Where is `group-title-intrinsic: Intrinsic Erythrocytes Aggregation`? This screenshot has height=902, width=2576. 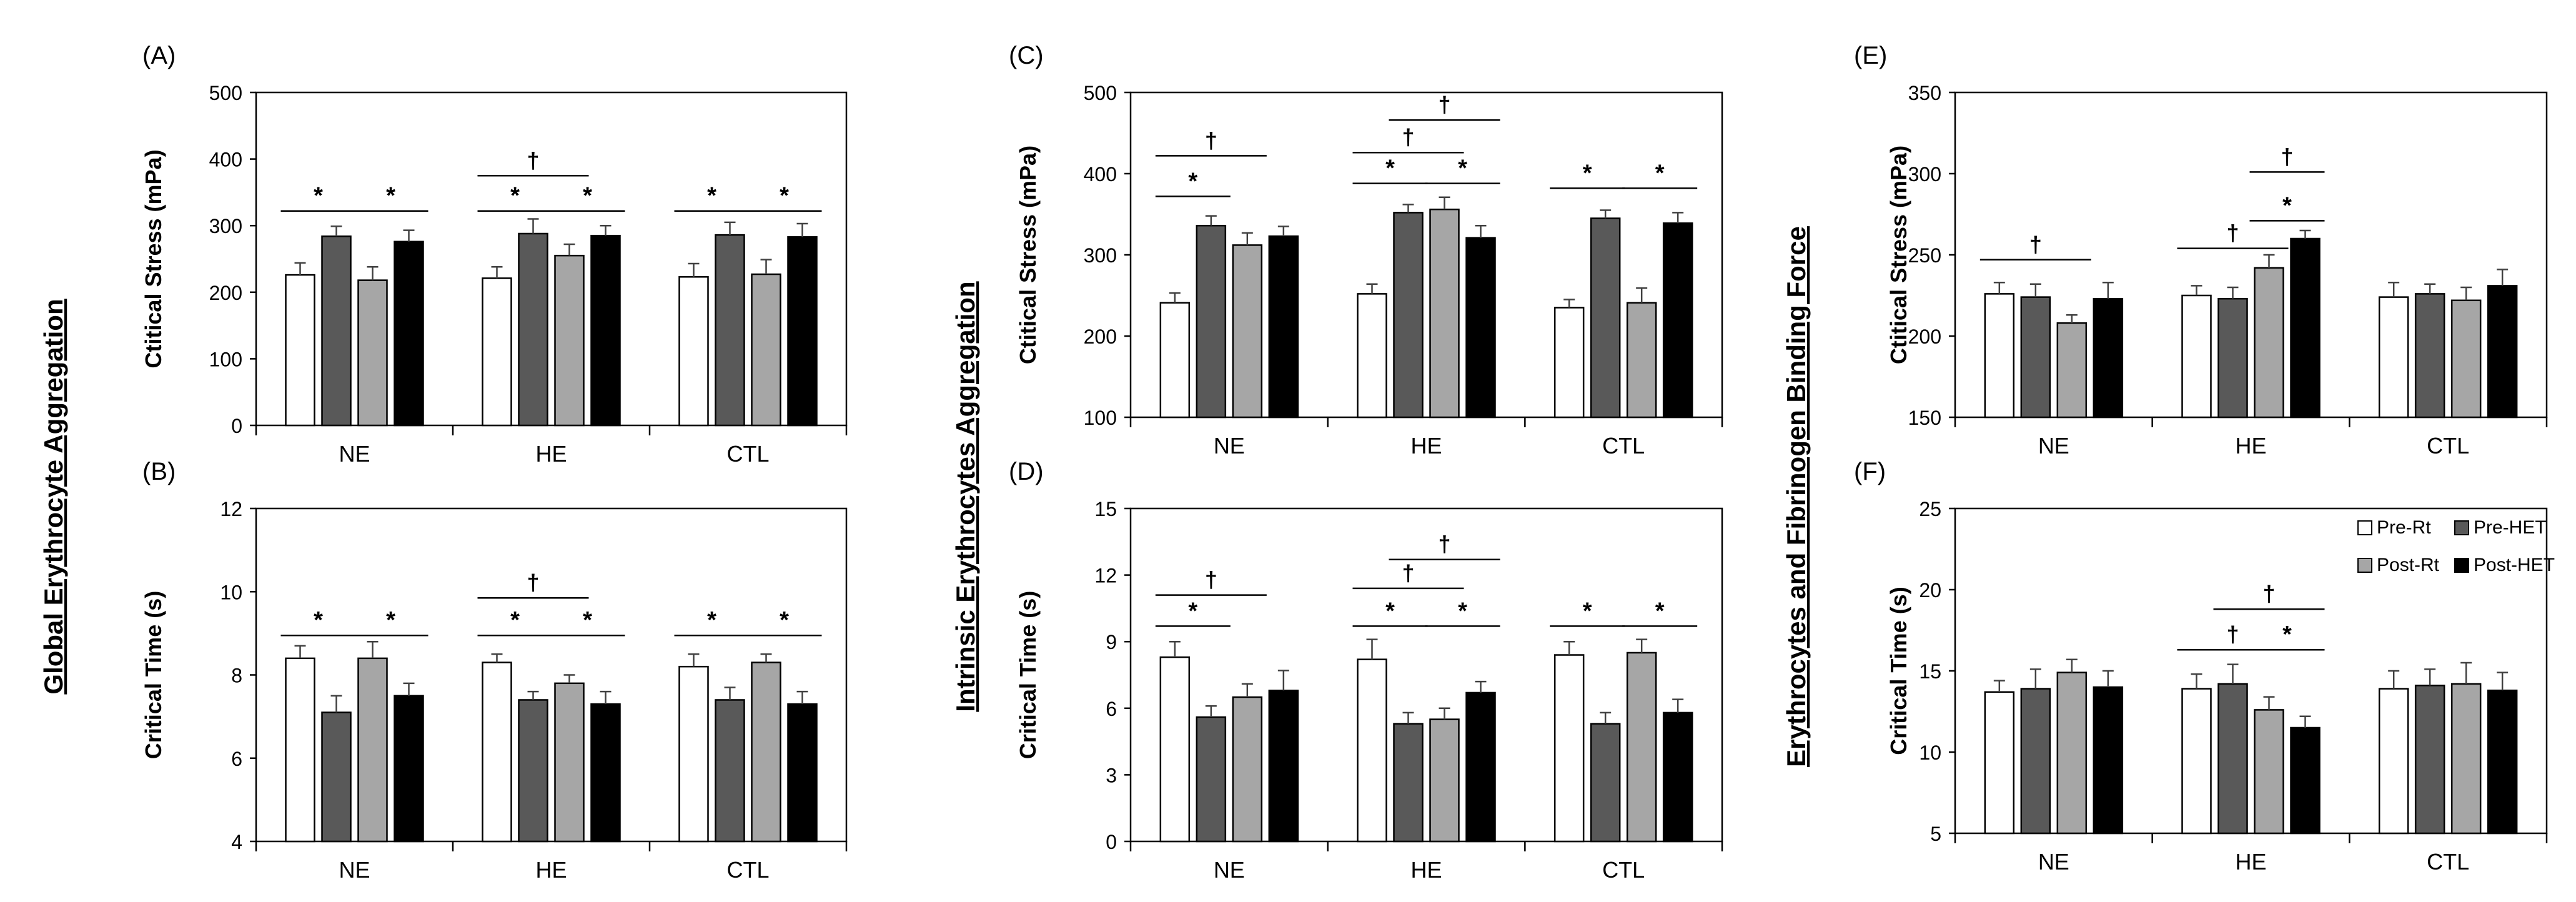 group-title-intrinsic: Intrinsic Erythrocytes Aggregation is located at coordinates (965, 496).